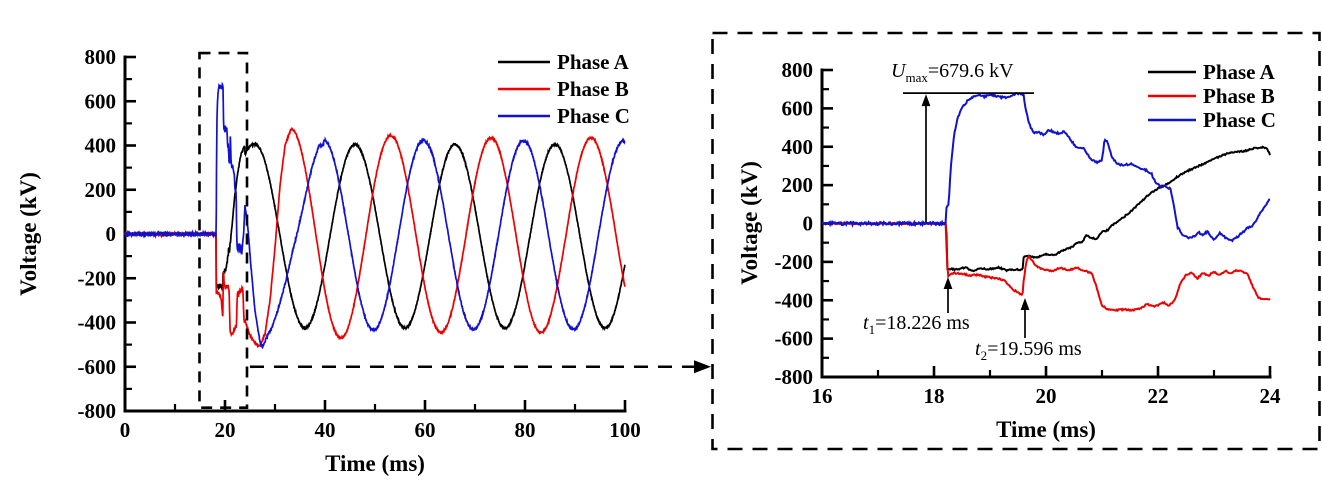 This screenshot has width=1322, height=495. Describe the element at coordinates (934, 396) in the screenshot. I see `right-chart-xtick-label: 18` at that location.